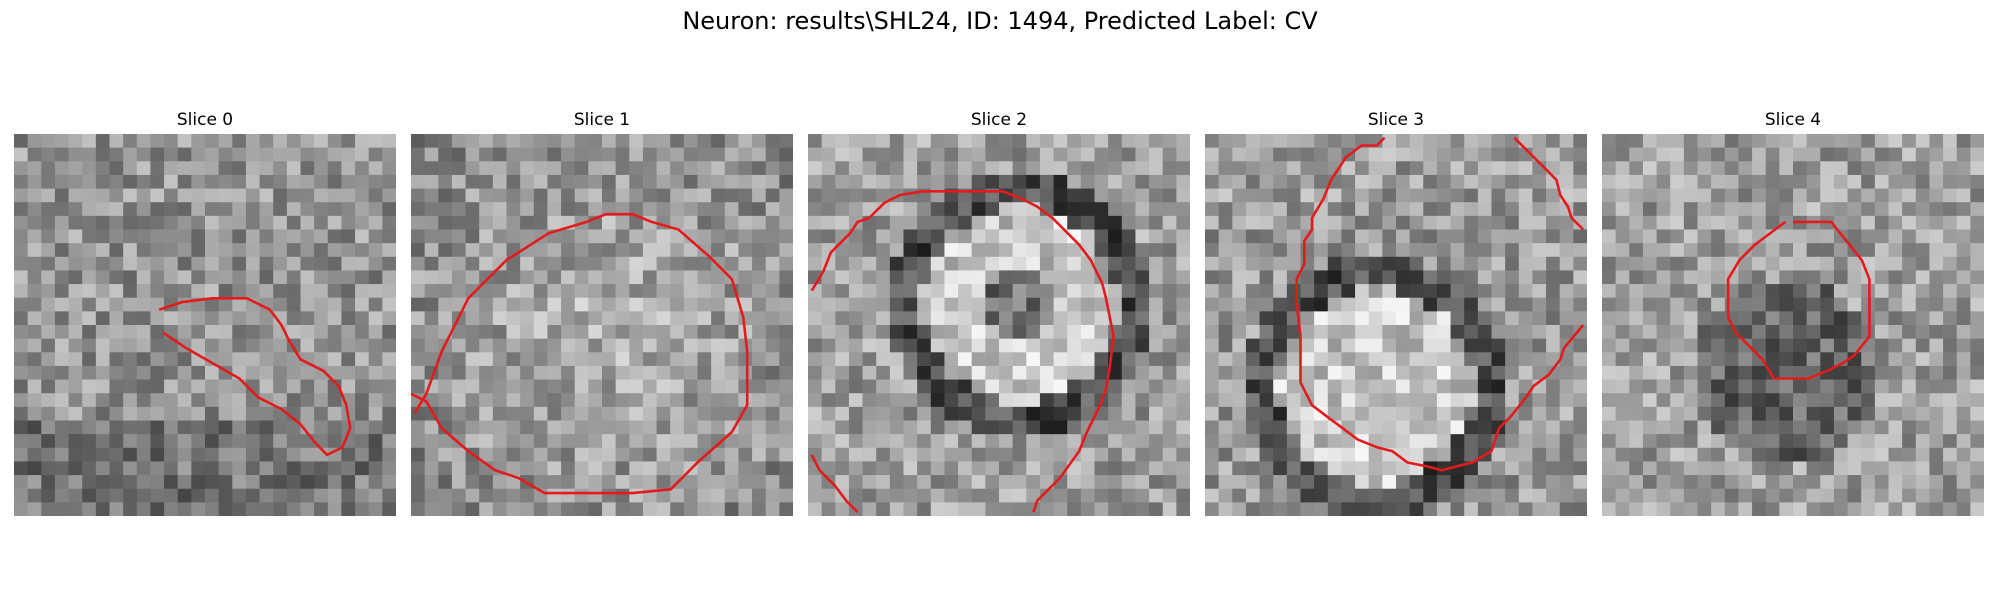 This screenshot has height=600, width=2000. I want to click on panel-title-slice-1: Slice 1, so click(602, 120).